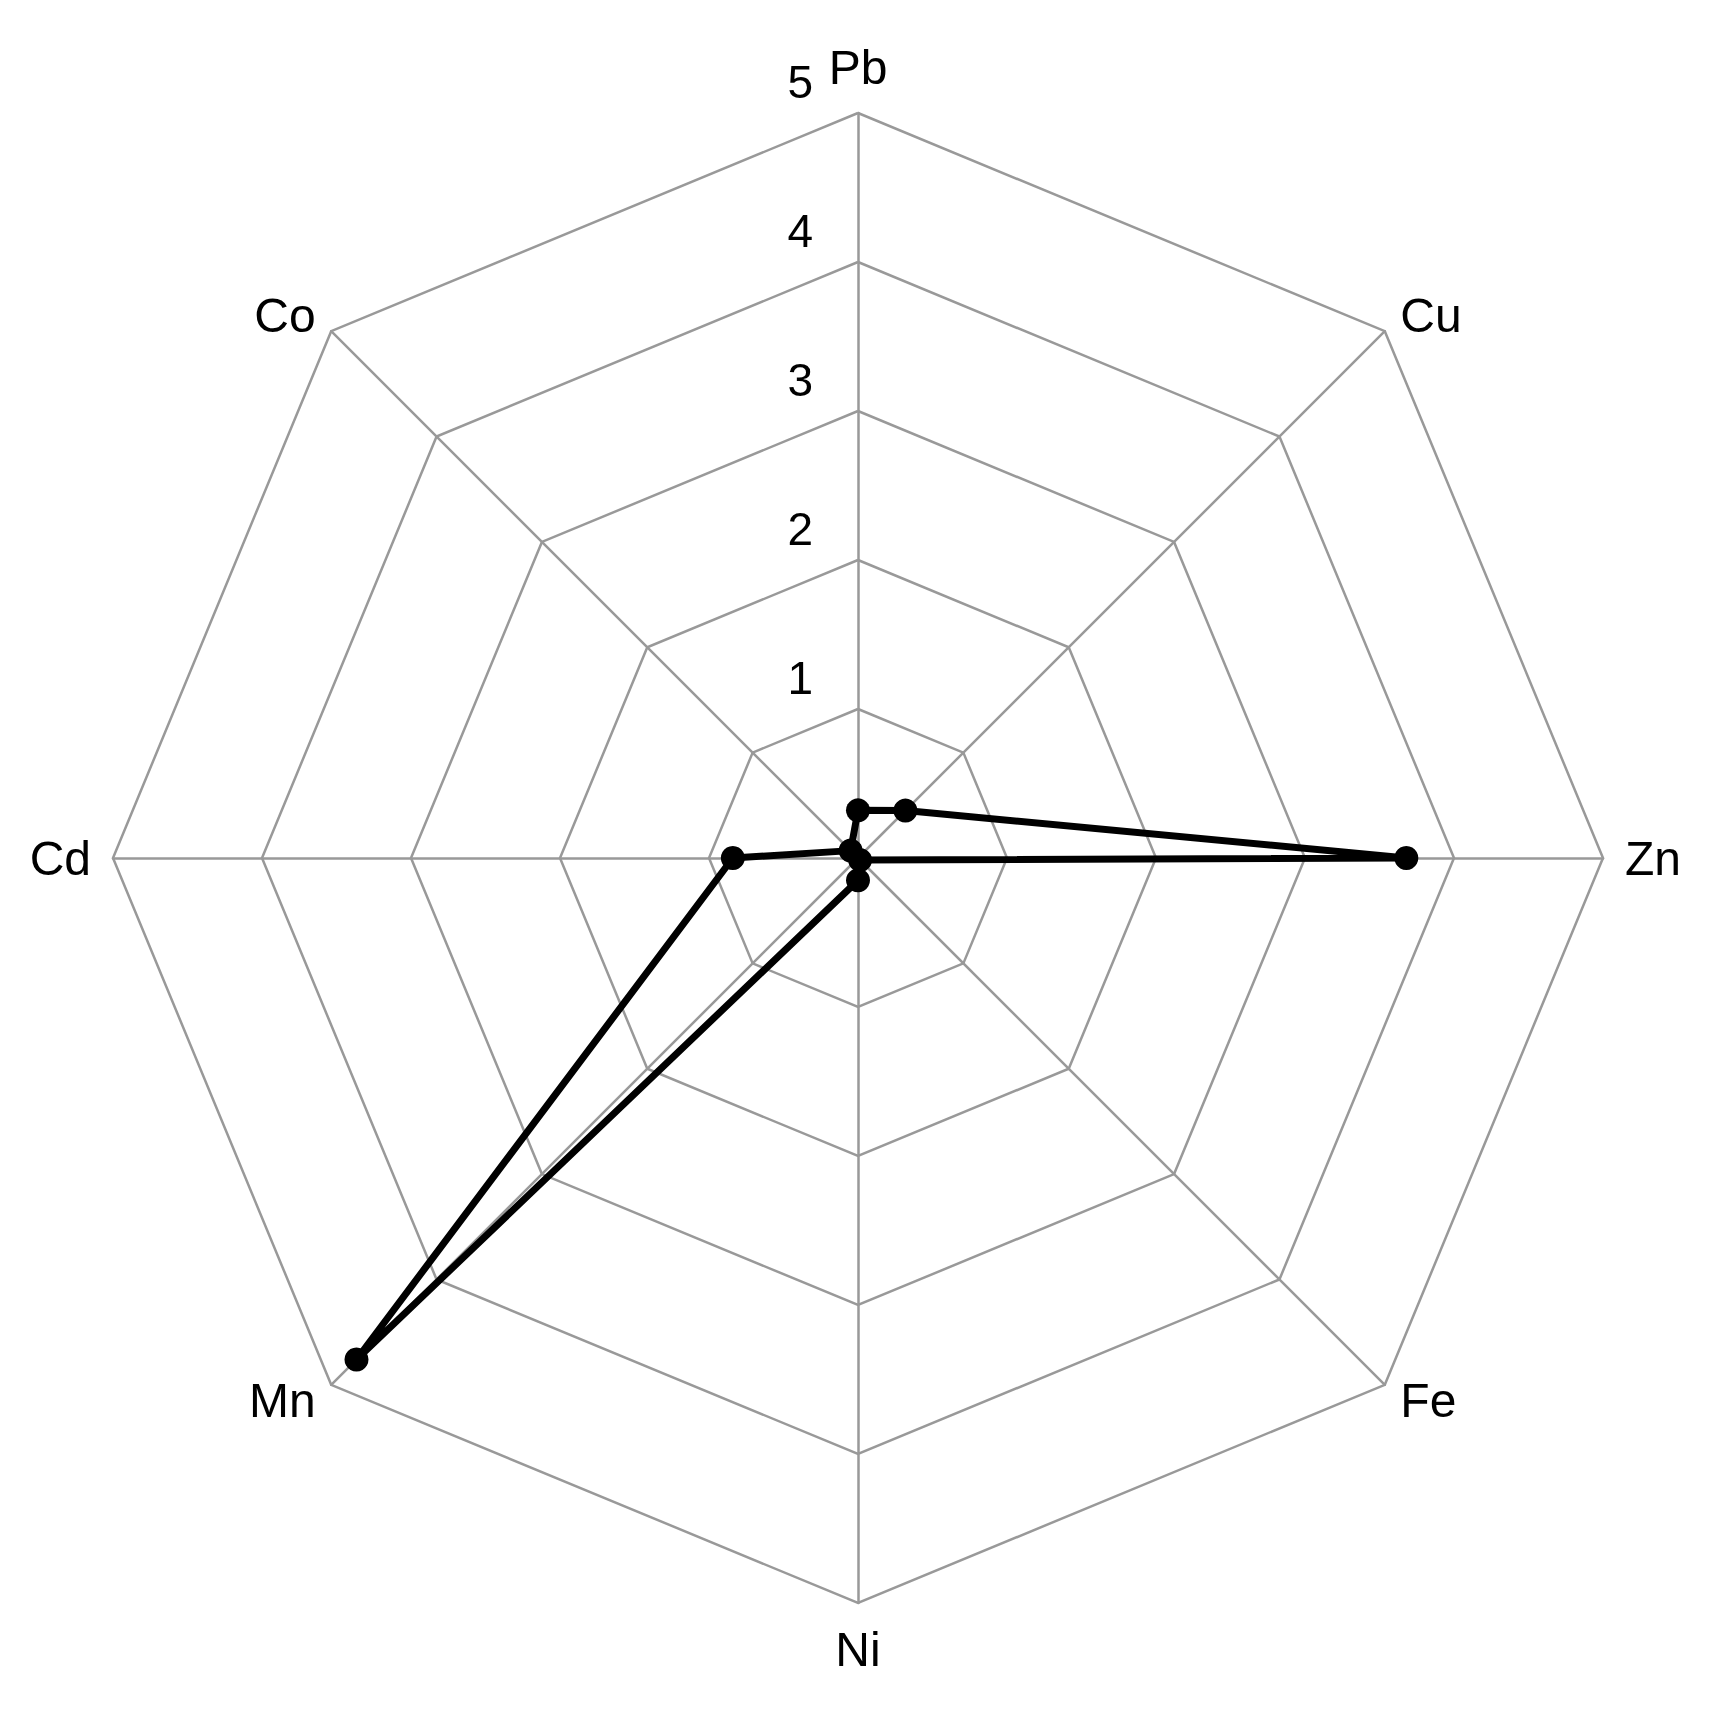 This screenshot has width=1732, height=1711. I want to click on spoke-label: Cd, so click(60, 858).